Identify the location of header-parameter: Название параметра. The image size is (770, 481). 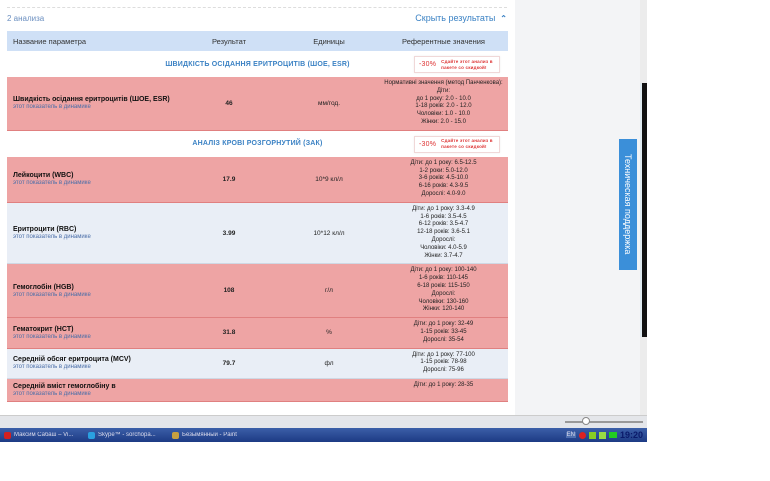
(50, 41).